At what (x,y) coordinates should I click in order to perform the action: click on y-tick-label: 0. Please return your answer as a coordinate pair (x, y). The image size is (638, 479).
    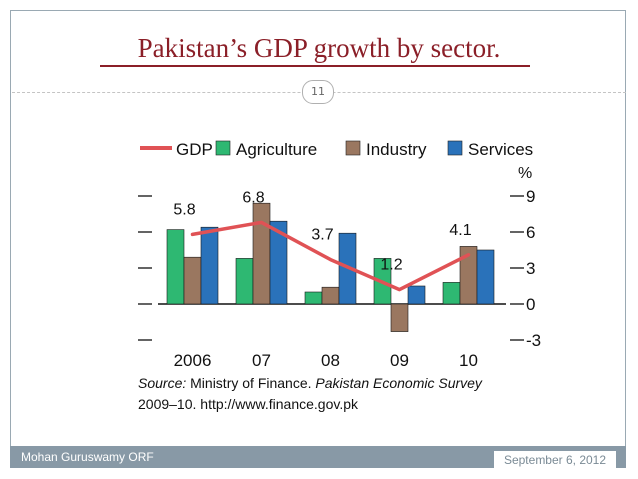
    Looking at the image, I should click on (530, 304).